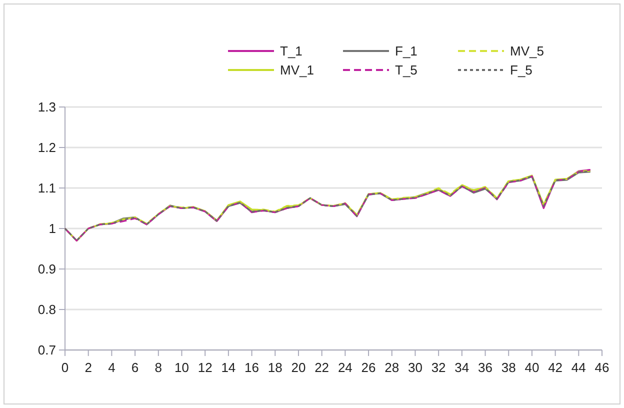 Image resolution: width=624 pixels, height=408 pixels. Describe the element at coordinates (47, 107) in the screenshot. I see `y-tick-label: 1.3` at that location.